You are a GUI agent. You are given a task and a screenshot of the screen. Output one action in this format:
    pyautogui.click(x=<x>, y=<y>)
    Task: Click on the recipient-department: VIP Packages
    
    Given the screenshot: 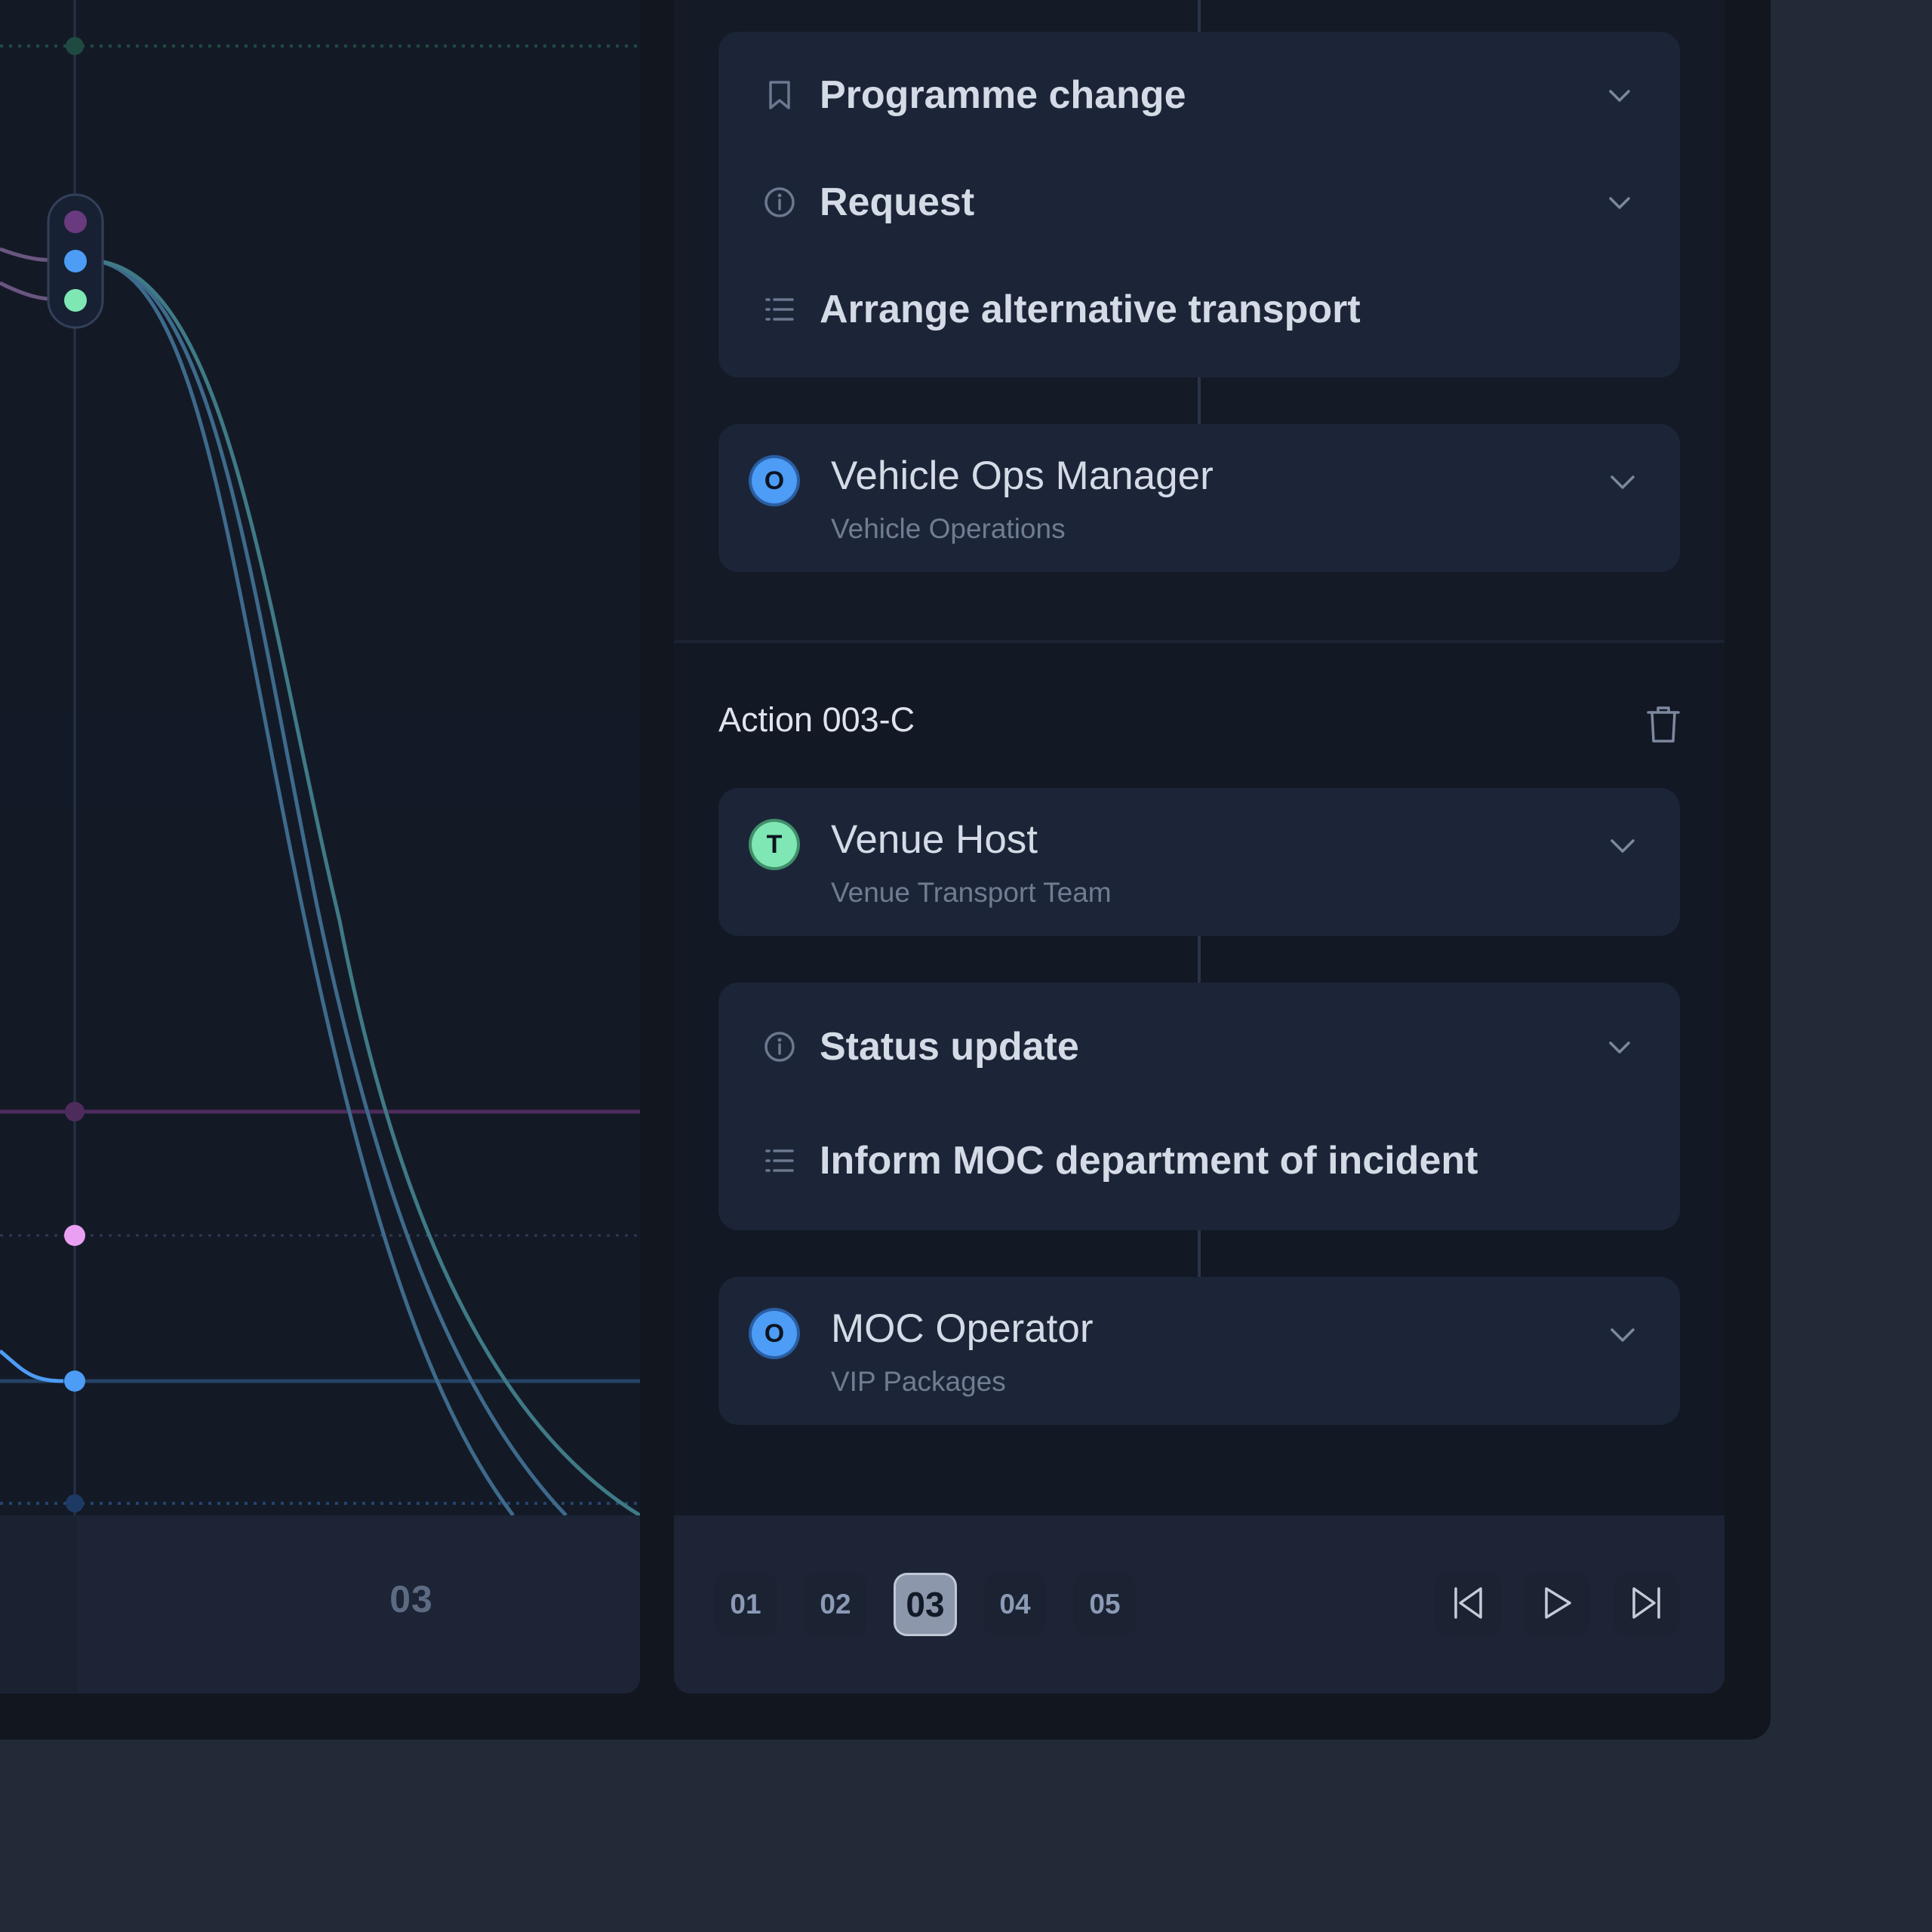 What is the action you would take?
    pyautogui.click(x=918, y=1381)
    